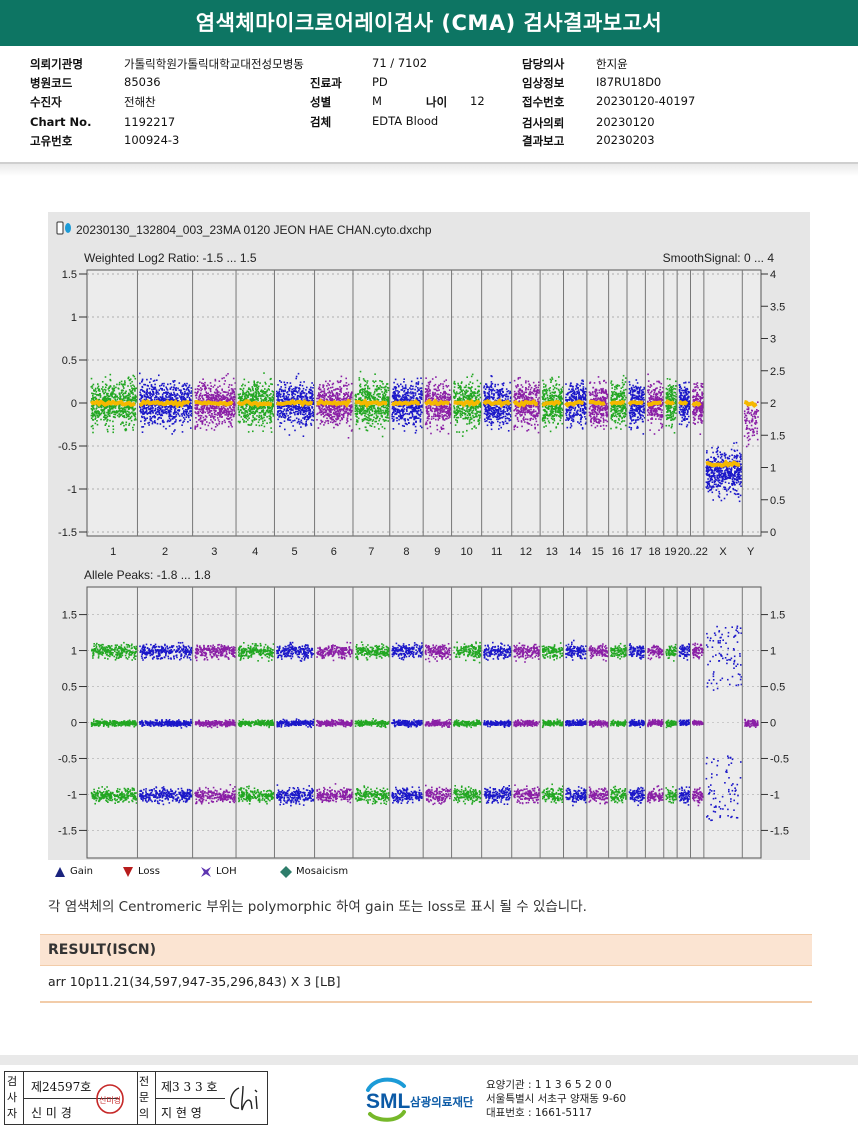  What do you see at coordinates (719, 258) in the screenshot?
I see `top-right-label: SmoothSignal: 0 ... 4` at bounding box center [719, 258].